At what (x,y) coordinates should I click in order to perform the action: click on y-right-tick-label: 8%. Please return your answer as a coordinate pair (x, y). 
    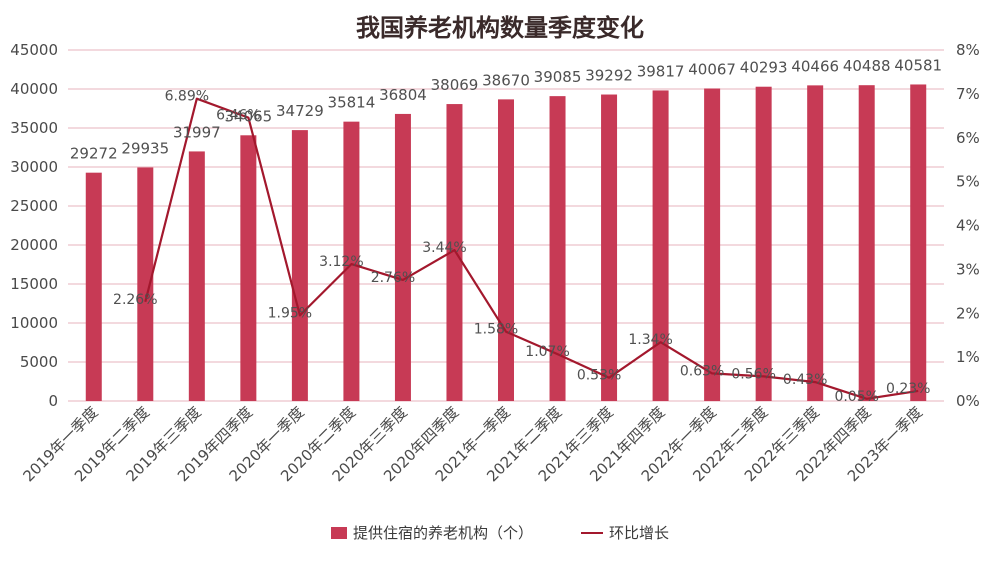
    Looking at the image, I should click on (968, 50).